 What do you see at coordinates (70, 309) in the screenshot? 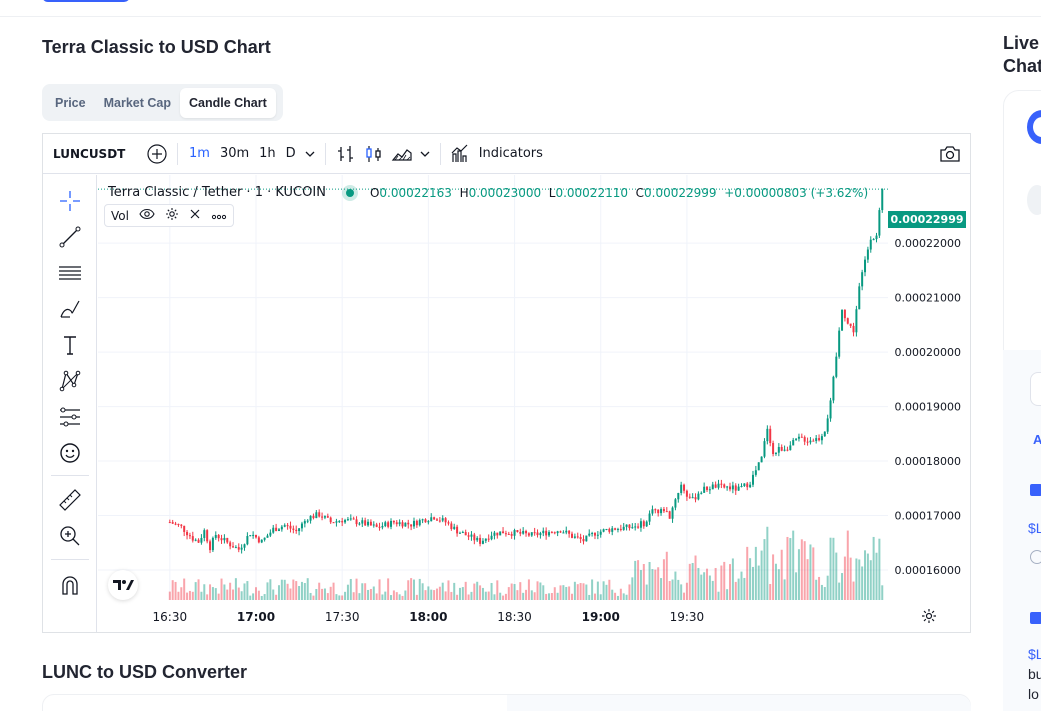
I see `brush-icon` at bounding box center [70, 309].